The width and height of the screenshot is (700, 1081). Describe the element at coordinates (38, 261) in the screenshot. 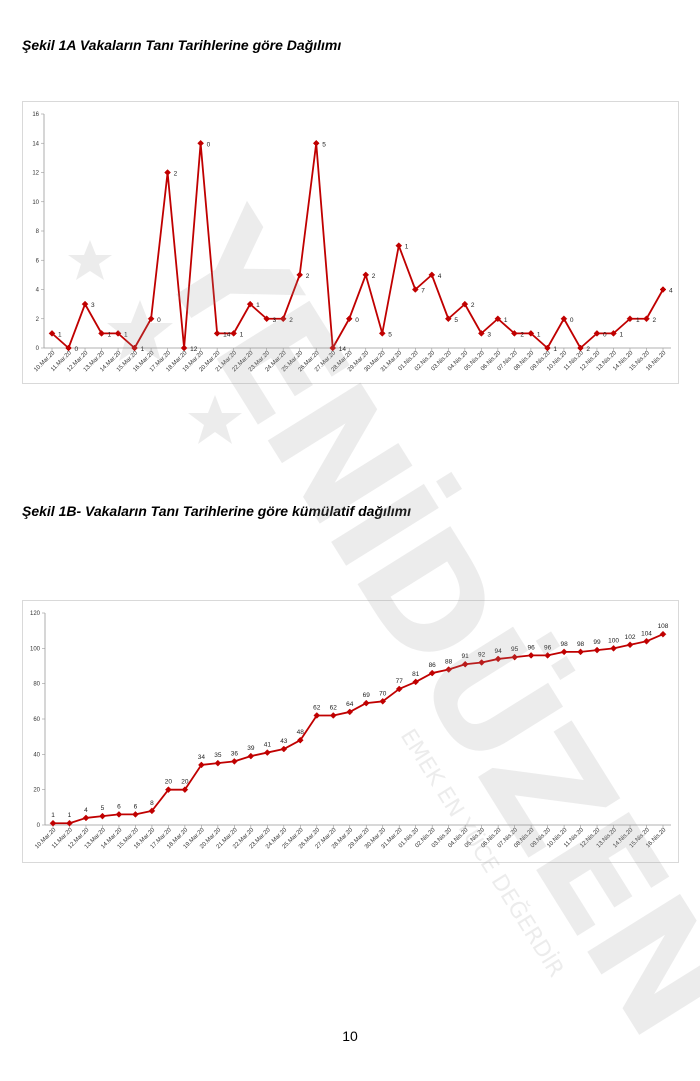

I see `y-tick-label: 6` at that location.